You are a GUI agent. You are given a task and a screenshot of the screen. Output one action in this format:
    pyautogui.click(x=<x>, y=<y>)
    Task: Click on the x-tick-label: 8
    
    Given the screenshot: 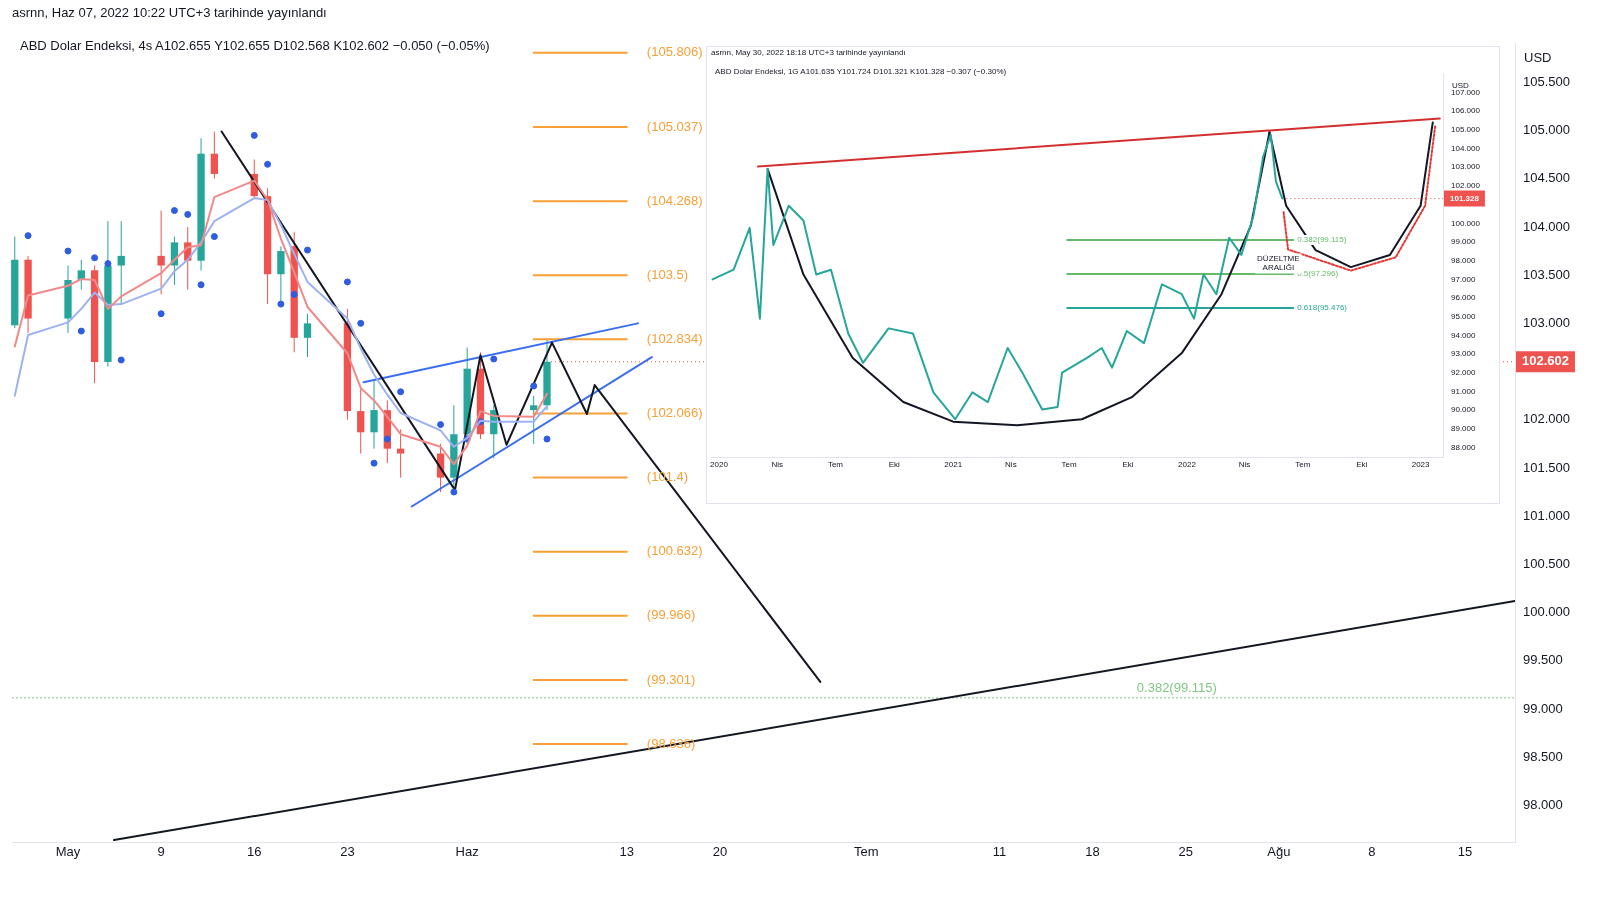 What is the action you would take?
    pyautogui.click(x=1372, y=852)
    